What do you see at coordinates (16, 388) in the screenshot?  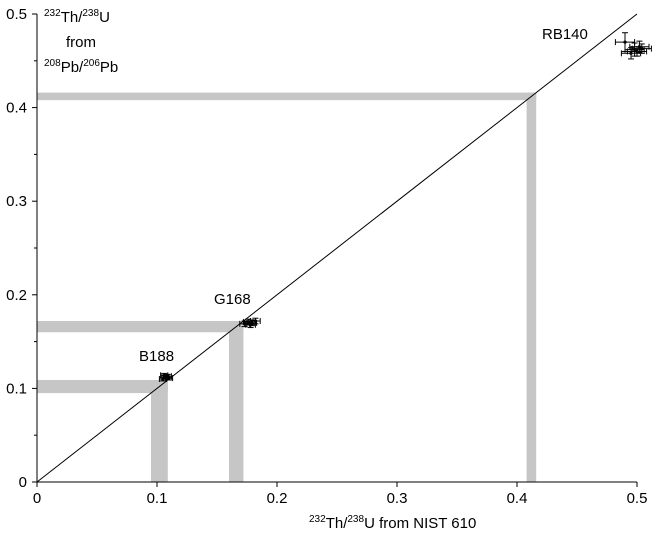 I see `y-tick-label: 0.1` at bounding box center [16, 388].